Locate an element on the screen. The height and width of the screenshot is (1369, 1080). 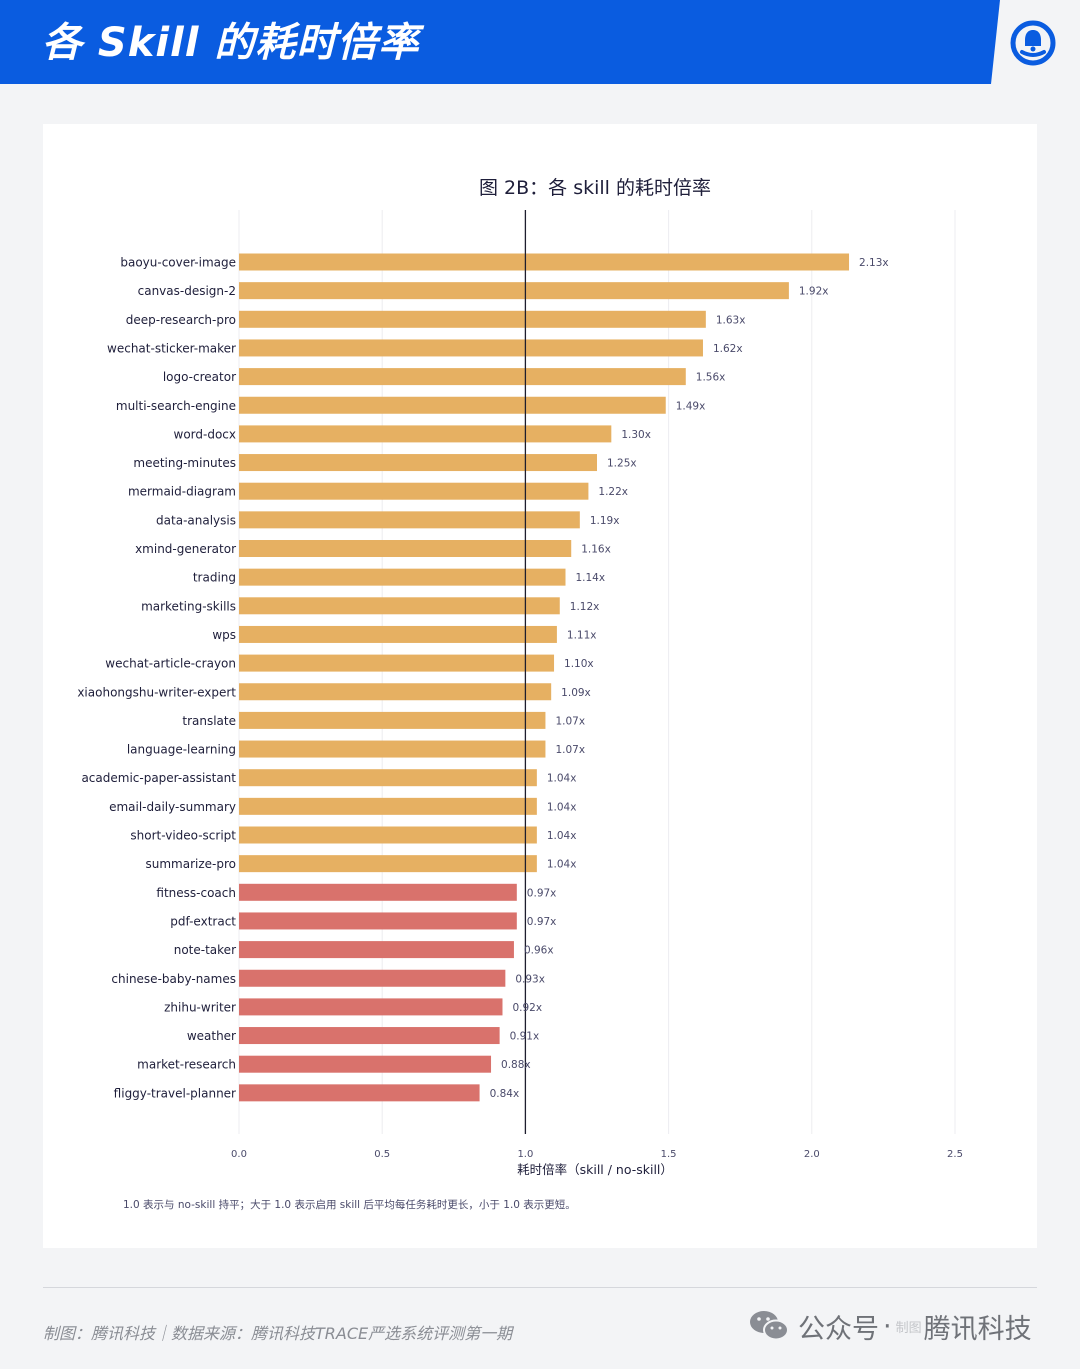
bar-email-daily-summary is located at coordinates (388, 806).